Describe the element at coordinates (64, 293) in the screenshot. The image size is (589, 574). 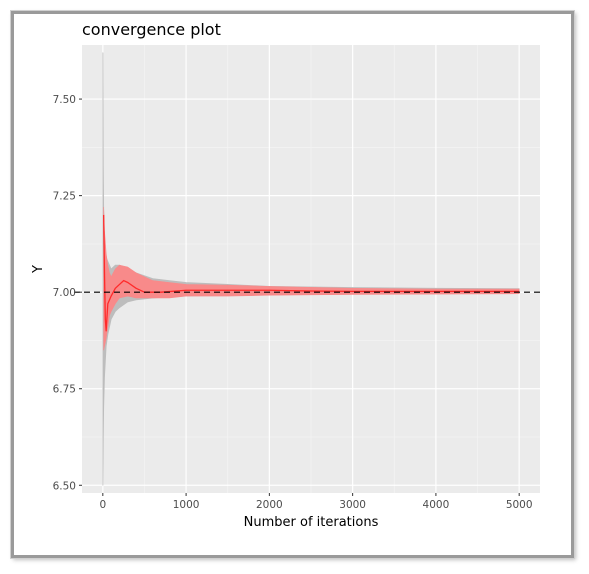
I see `y-tick-label: 7.00` at that location.